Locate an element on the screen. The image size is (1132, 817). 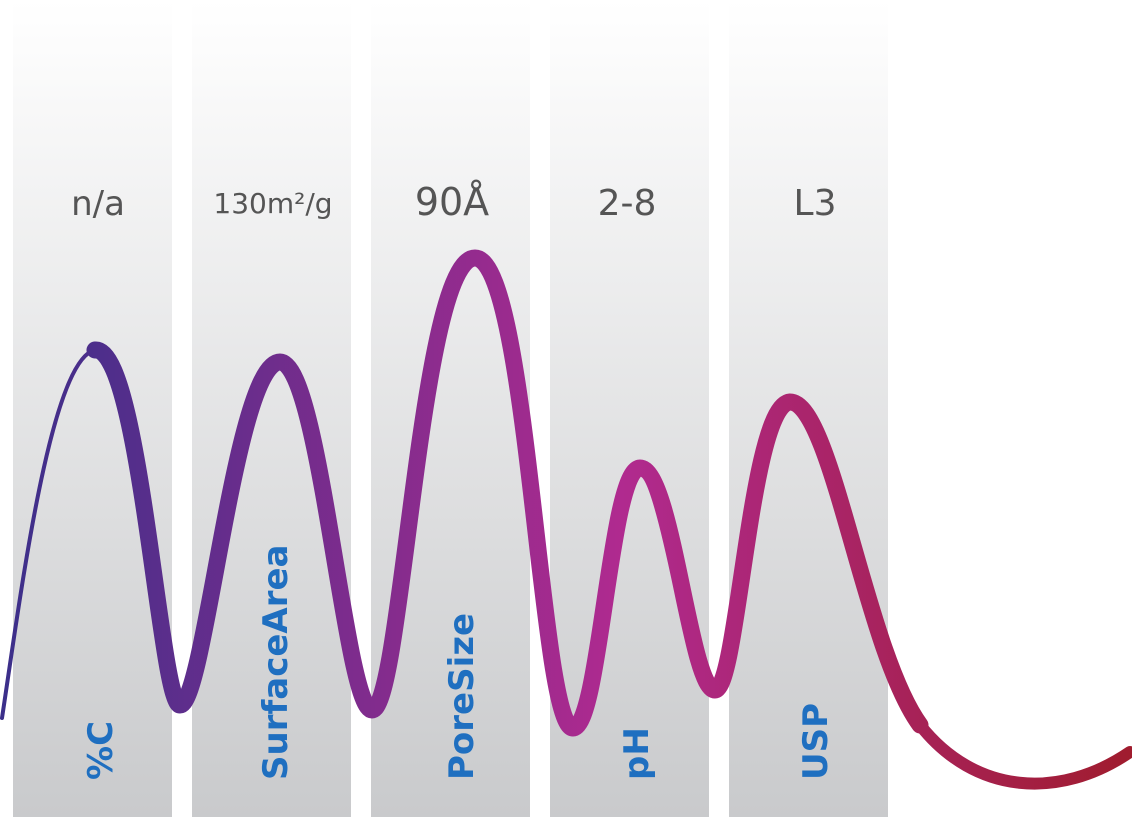
column-value: n/a is located at coordinates (98, 204).